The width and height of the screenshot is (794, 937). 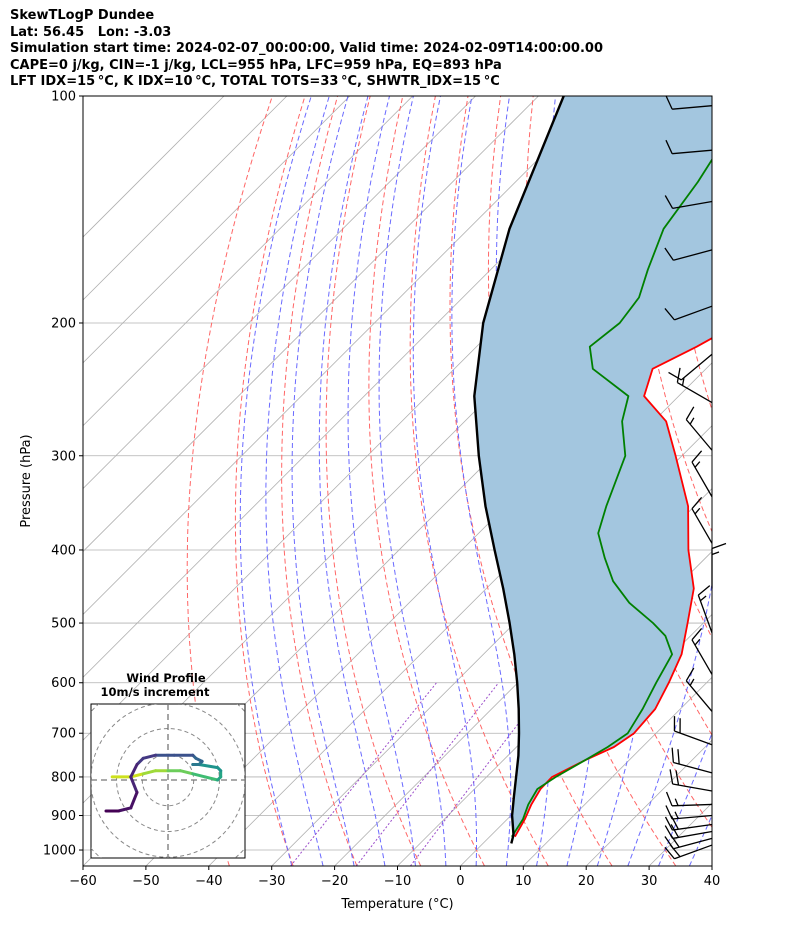 I want to click on hodograph-plot, so click(x=168, y=781).